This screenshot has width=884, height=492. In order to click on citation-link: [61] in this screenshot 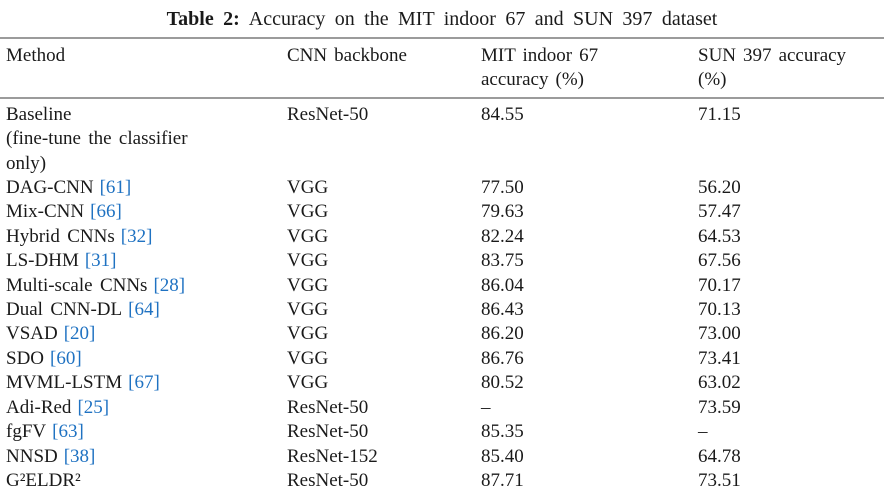, I will do `click(115, 188)`.